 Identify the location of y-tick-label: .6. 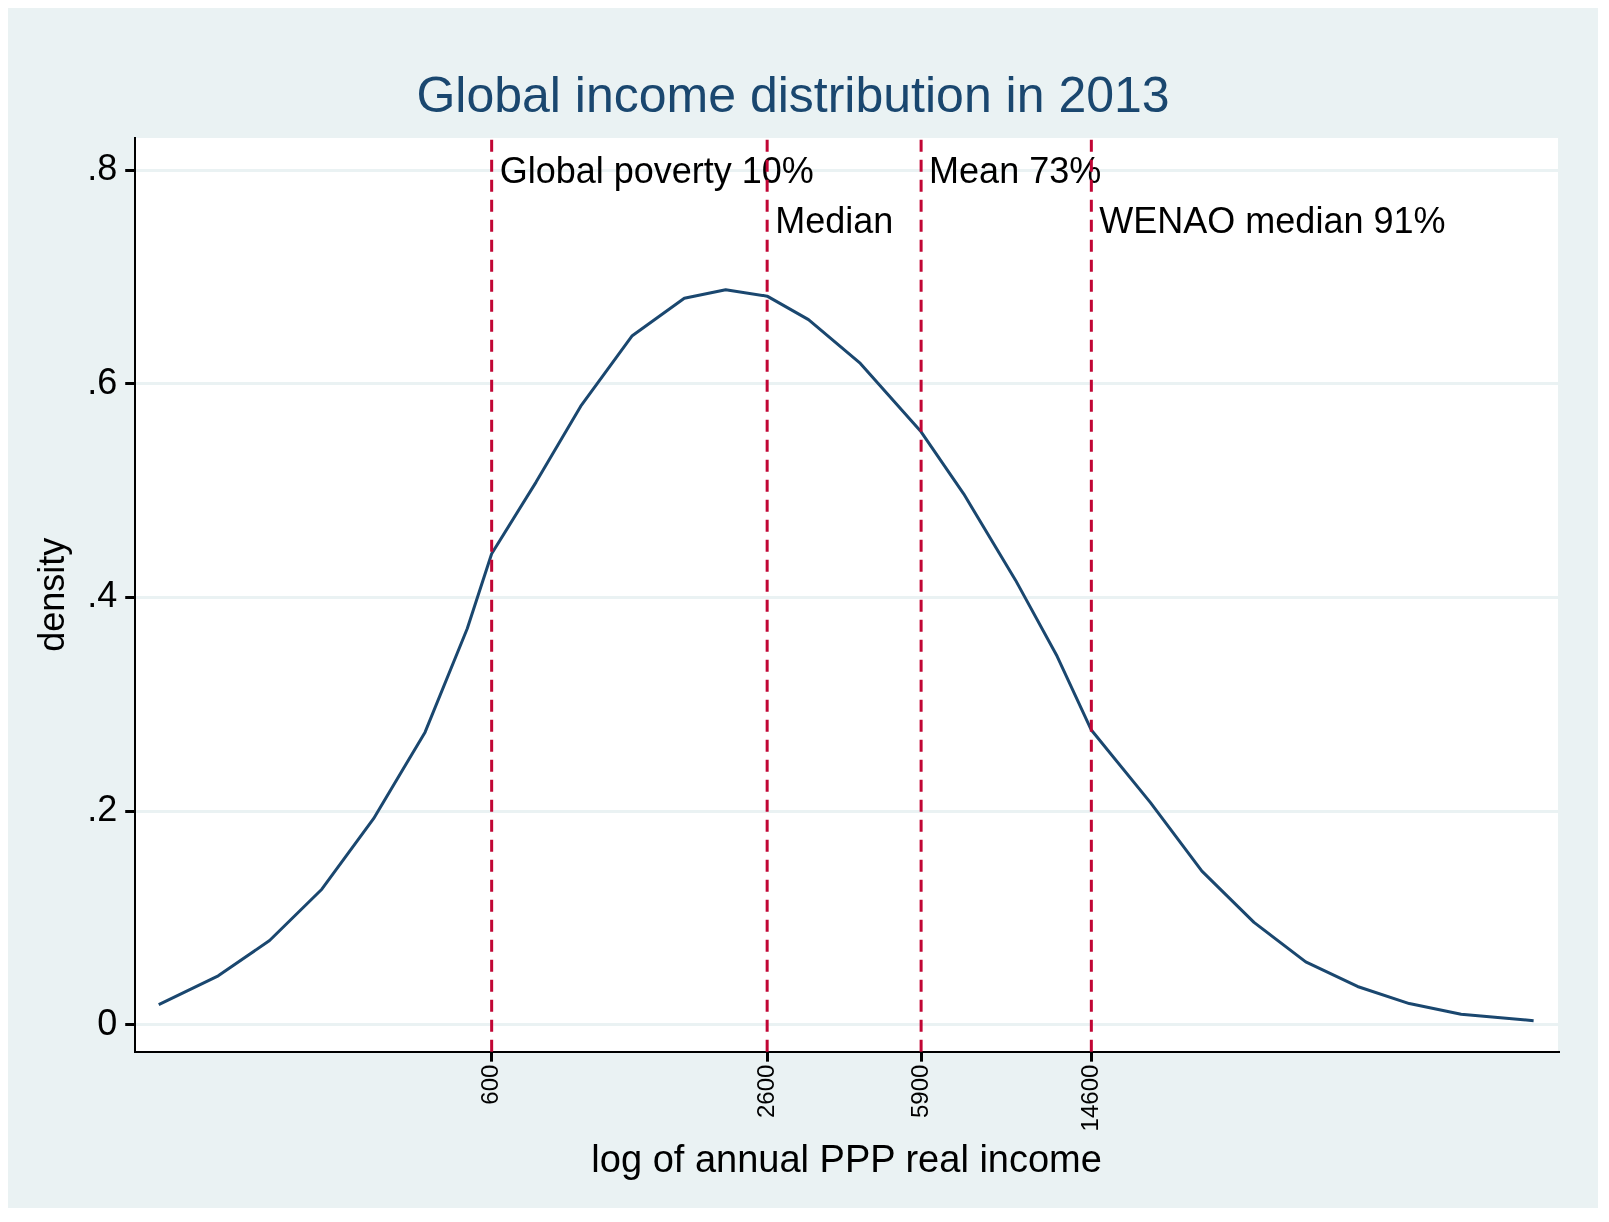
(102, 381).